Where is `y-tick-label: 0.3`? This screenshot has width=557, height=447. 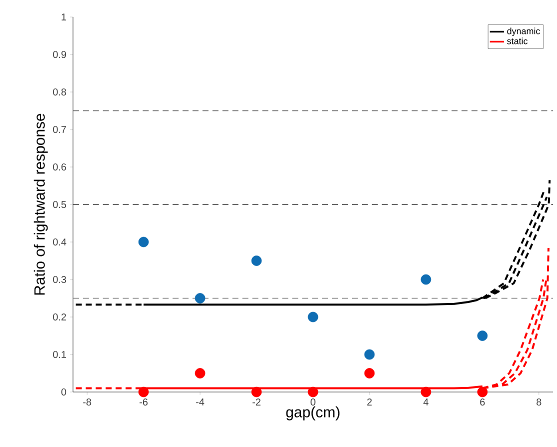 y-tick-label: 0.3 is located at coordinates (59, 280).